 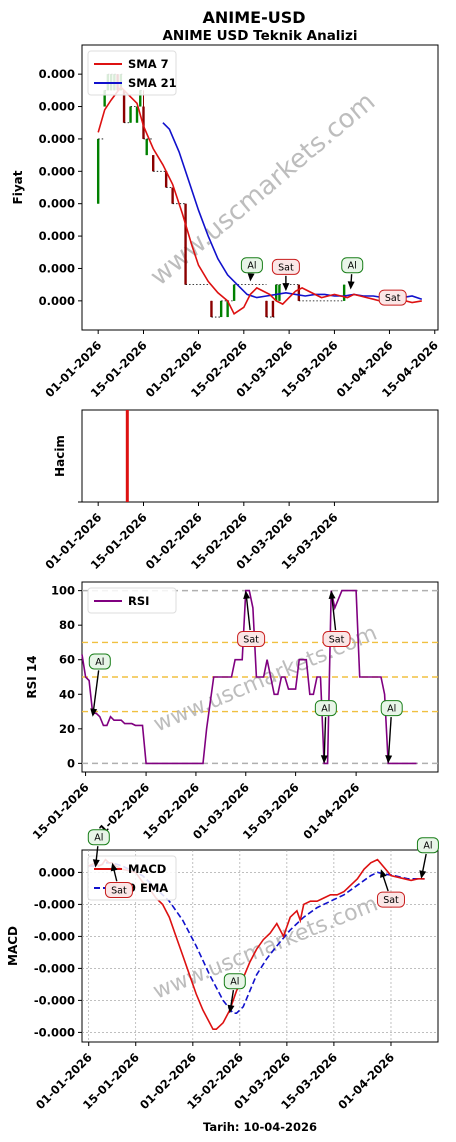 I want to click on plot-frame, so click(x=260, y=946).